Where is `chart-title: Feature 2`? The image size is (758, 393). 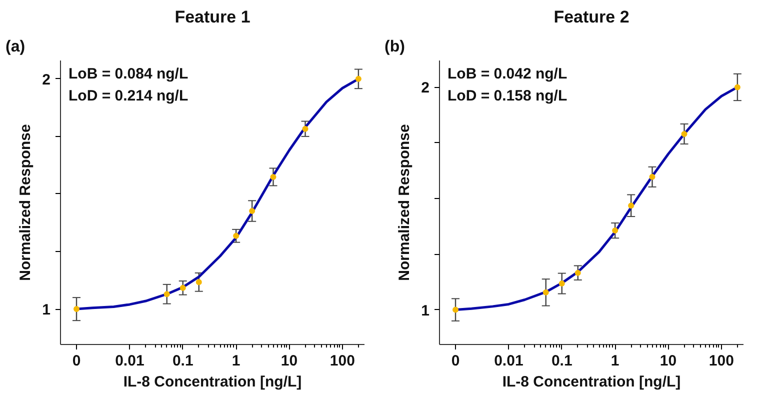
chart-title: Feature 2 is located at coordinates (592, 17).